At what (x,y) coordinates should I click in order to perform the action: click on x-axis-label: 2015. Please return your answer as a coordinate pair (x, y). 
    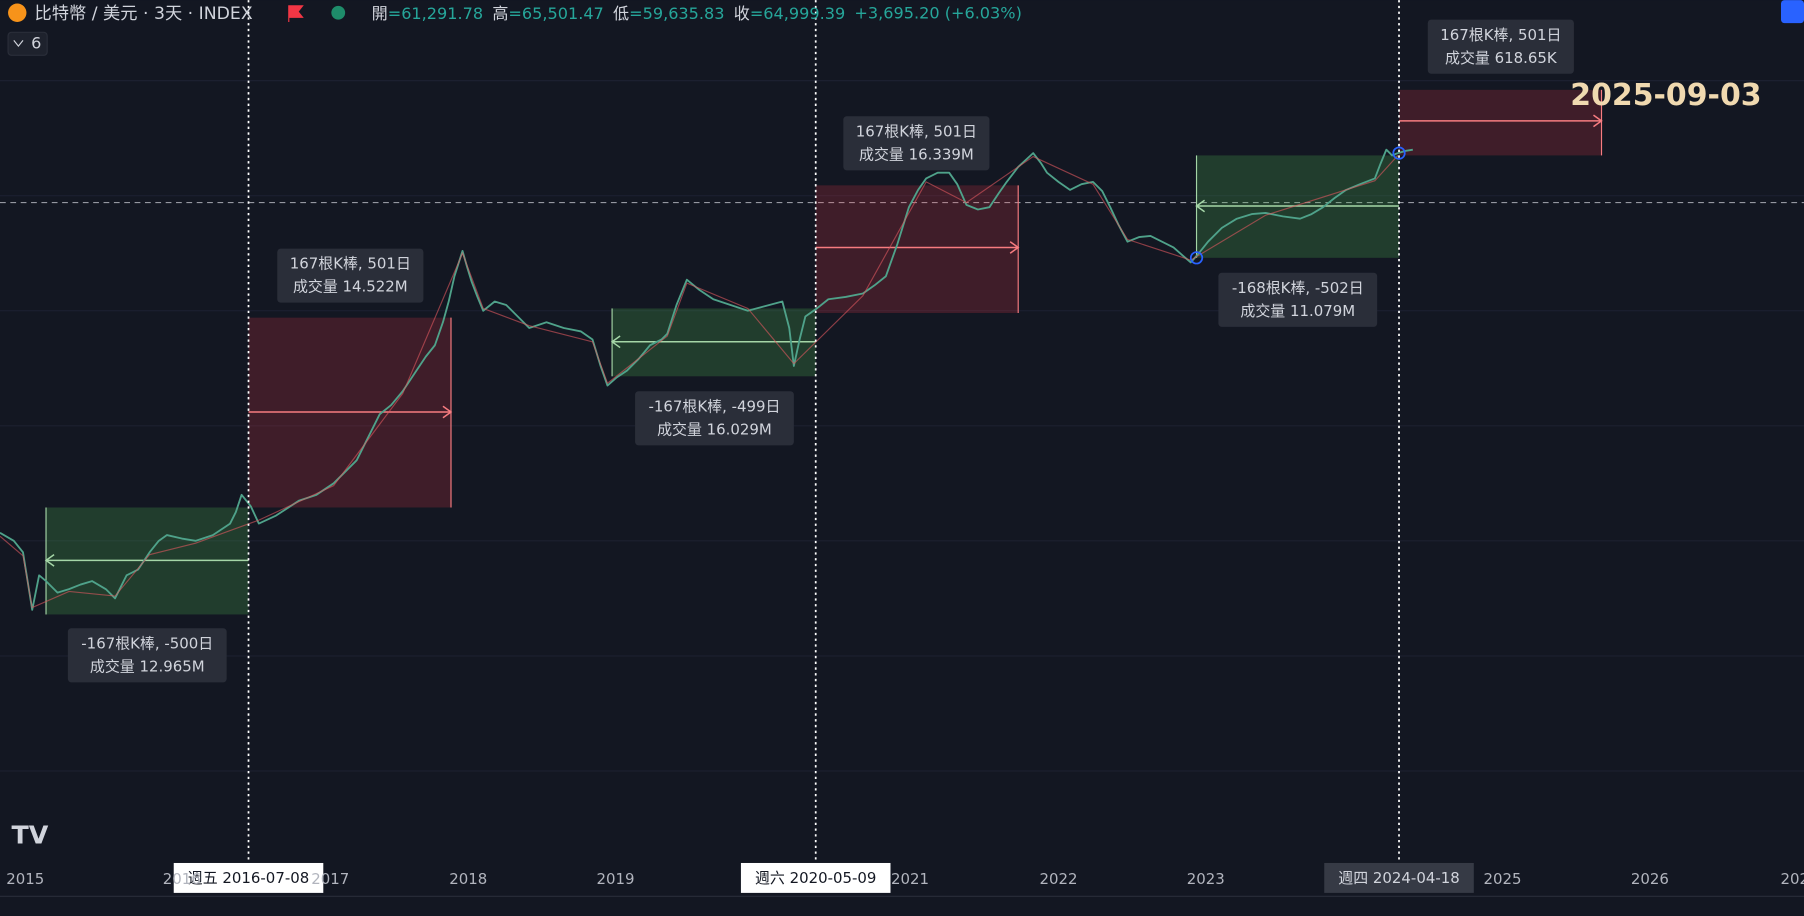
    Looking at the image, I should click on (25, 879).